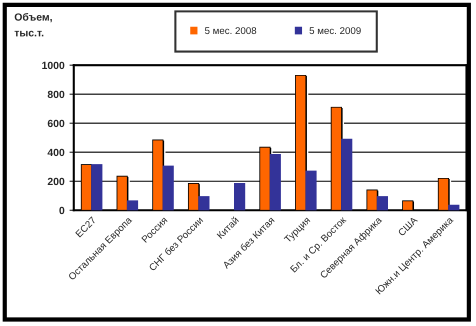 The width and height of the screenshot is (476, 326). Describe the element at coordinates (56, 182) in the screenshot. I see `y-tick-label: 200` at that location.